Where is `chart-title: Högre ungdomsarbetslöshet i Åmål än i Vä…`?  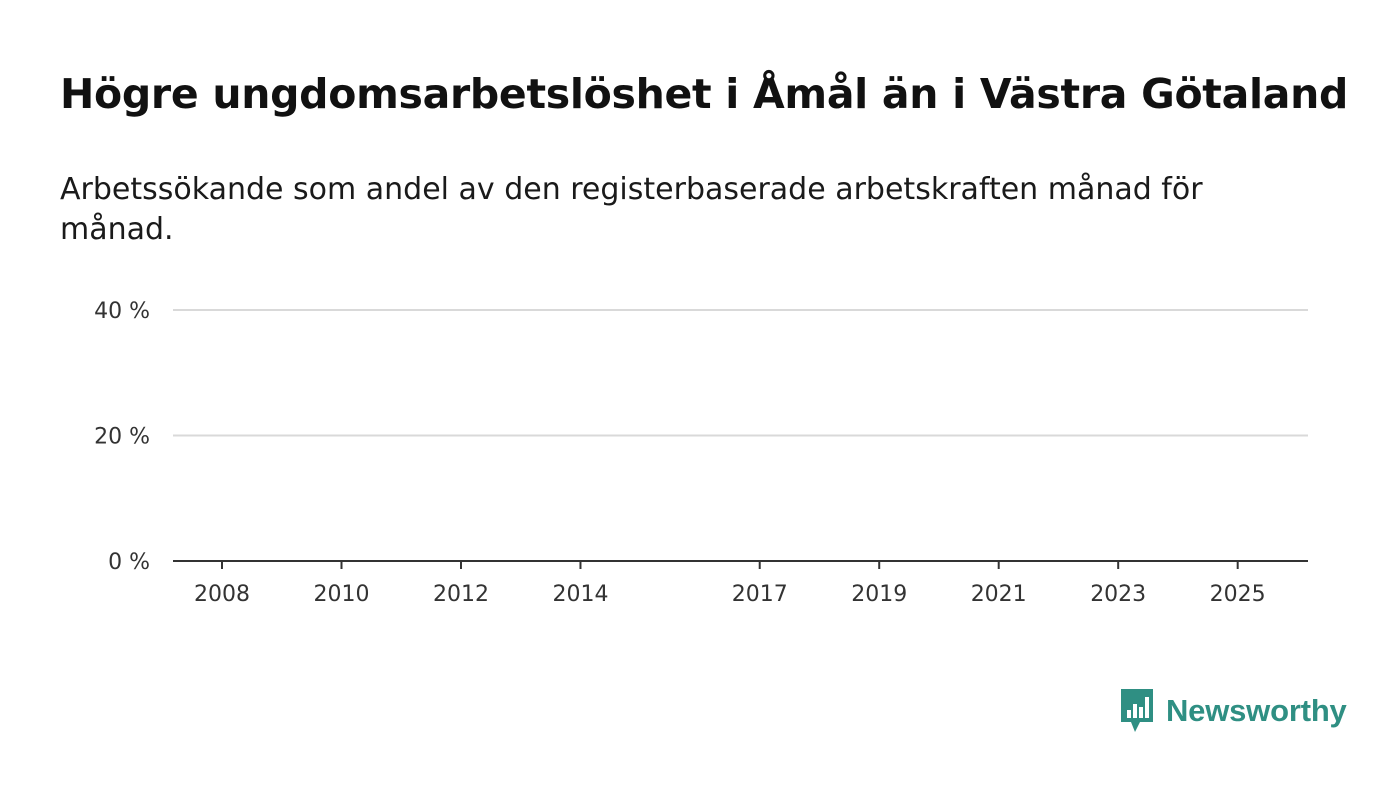 chart-title: Högre ungdomsarbetslöshet i Åmål än i Vä… is located at coordinates (704, 94).